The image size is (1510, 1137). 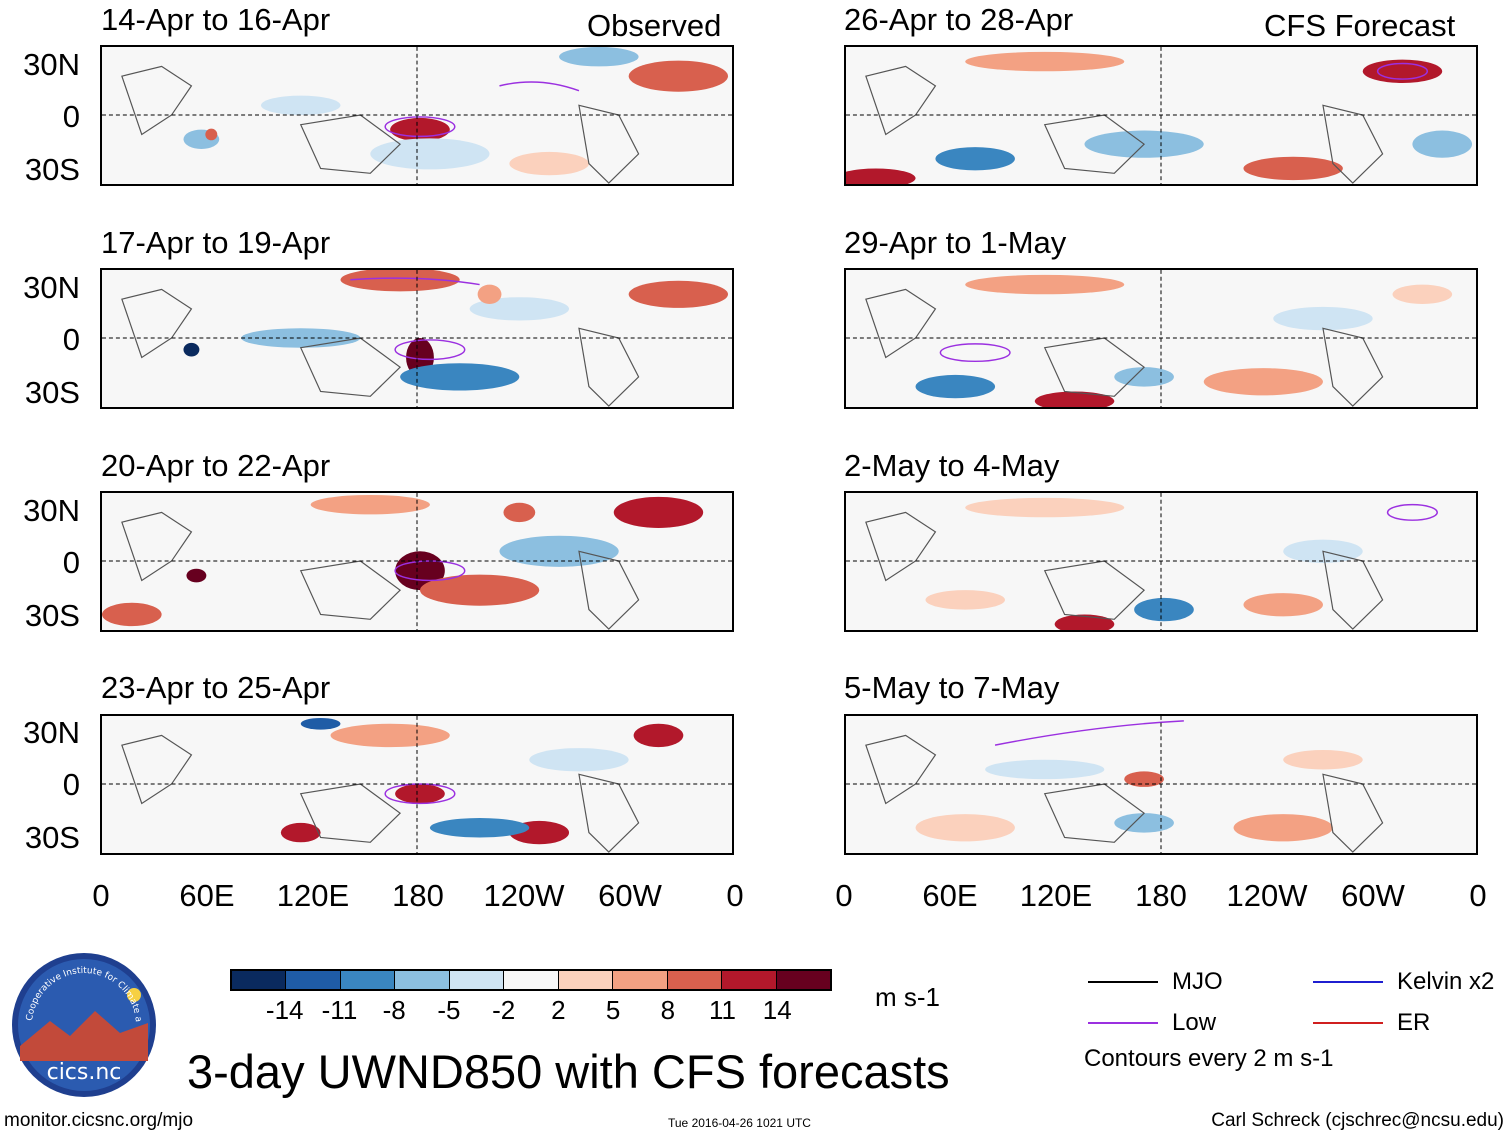 I want to click on er-line-icon, so click(x=1348, y=1023).